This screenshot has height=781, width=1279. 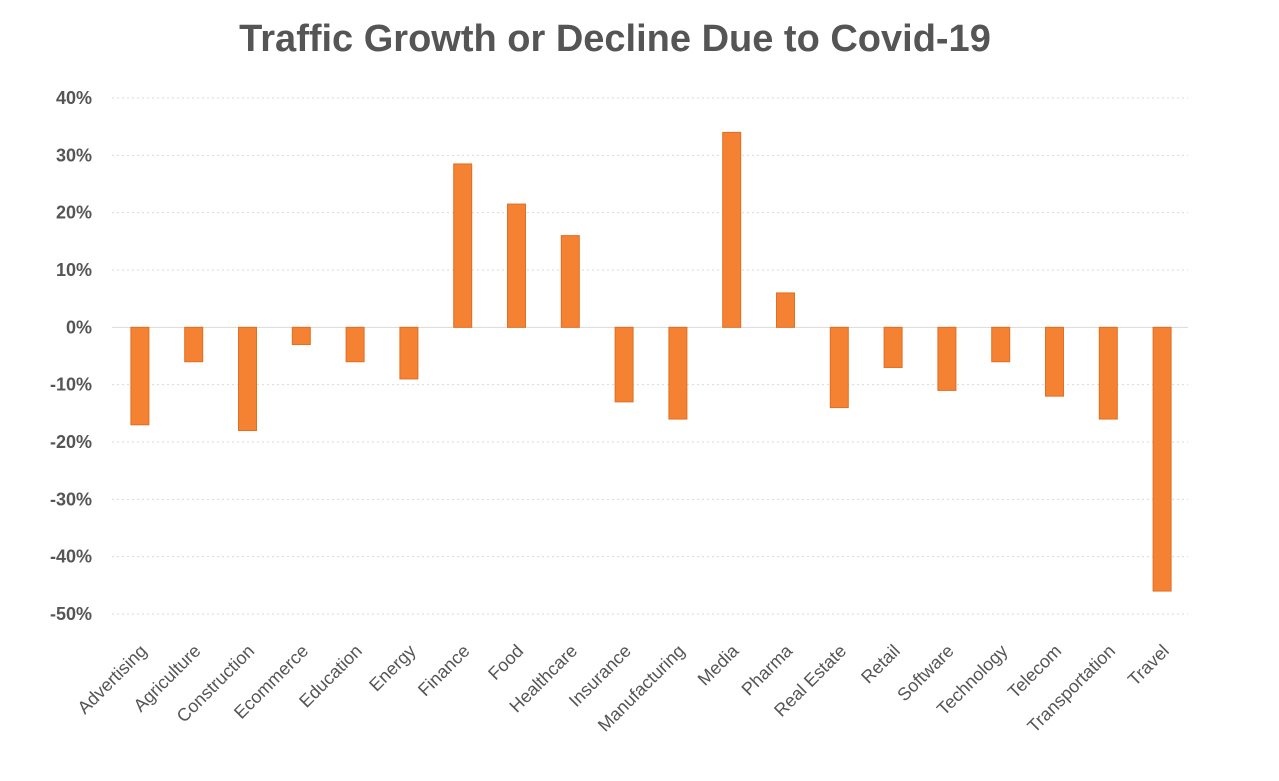 I want to click on x-tick-label: Energy, so click(x=392, y=668).